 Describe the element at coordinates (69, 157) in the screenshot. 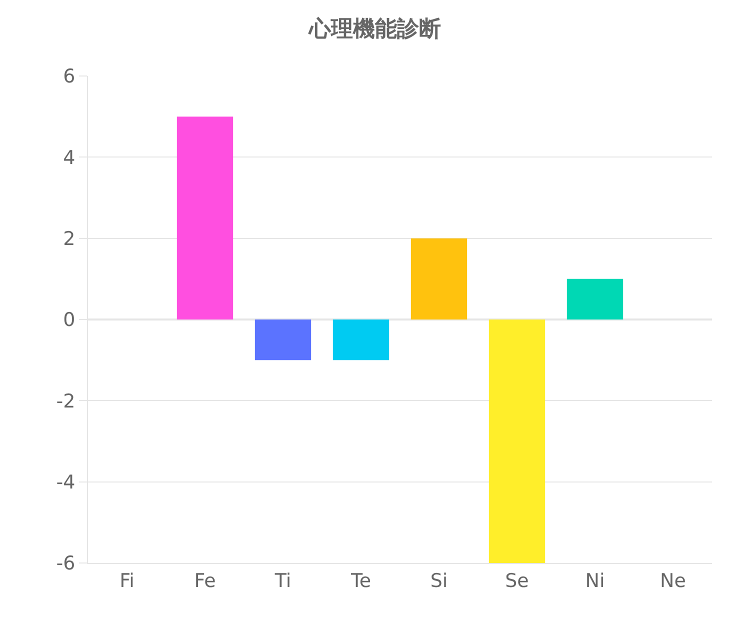

I see `y-tick-label: 4` at that location.